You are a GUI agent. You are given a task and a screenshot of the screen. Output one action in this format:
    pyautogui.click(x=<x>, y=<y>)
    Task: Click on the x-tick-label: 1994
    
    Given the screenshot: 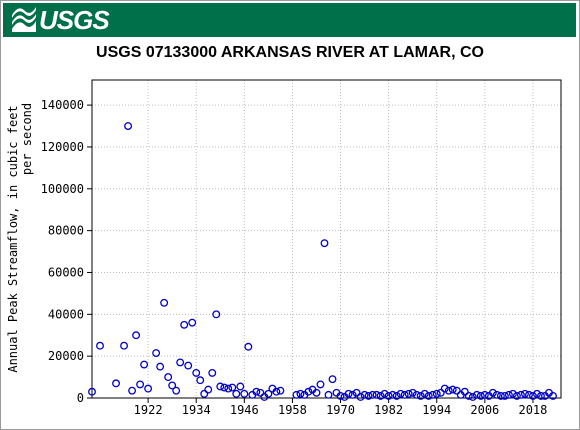 What is the action you would take?
    pyautogui.click(x=436, y=410)
    